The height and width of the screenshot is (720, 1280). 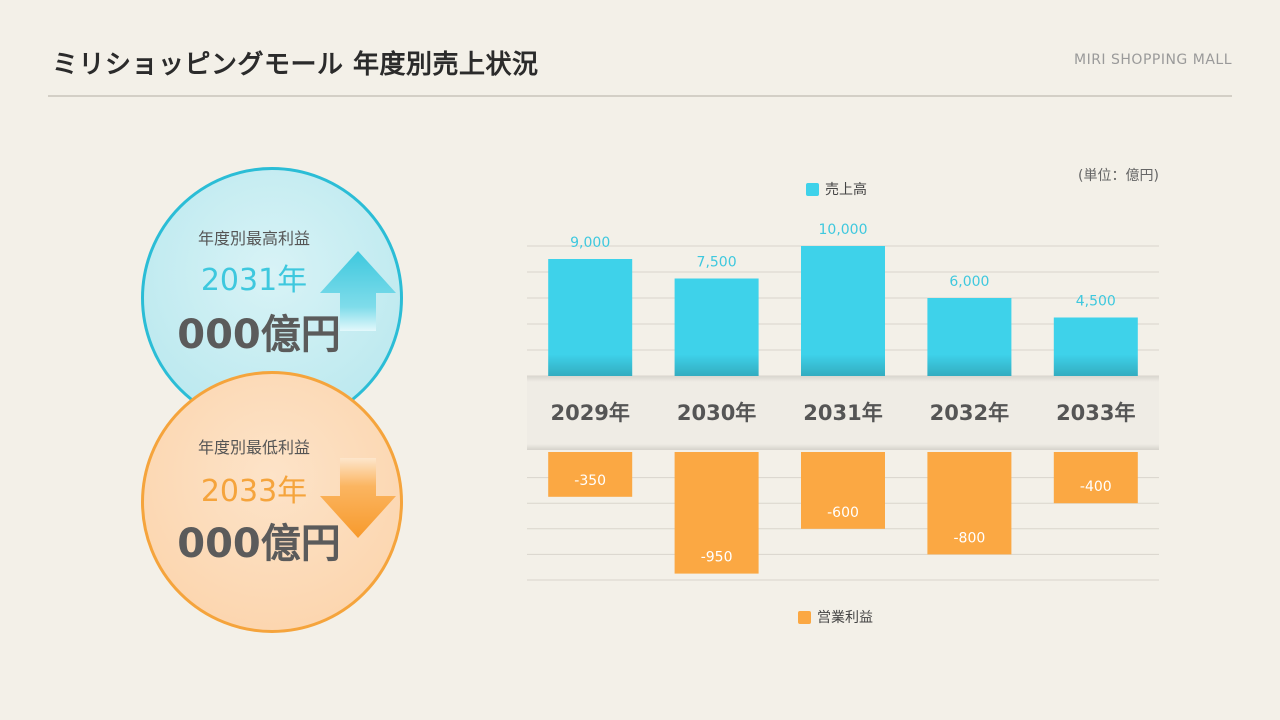 I want to click on highest-profit-year: 2031年, so click(x=254, y=280).